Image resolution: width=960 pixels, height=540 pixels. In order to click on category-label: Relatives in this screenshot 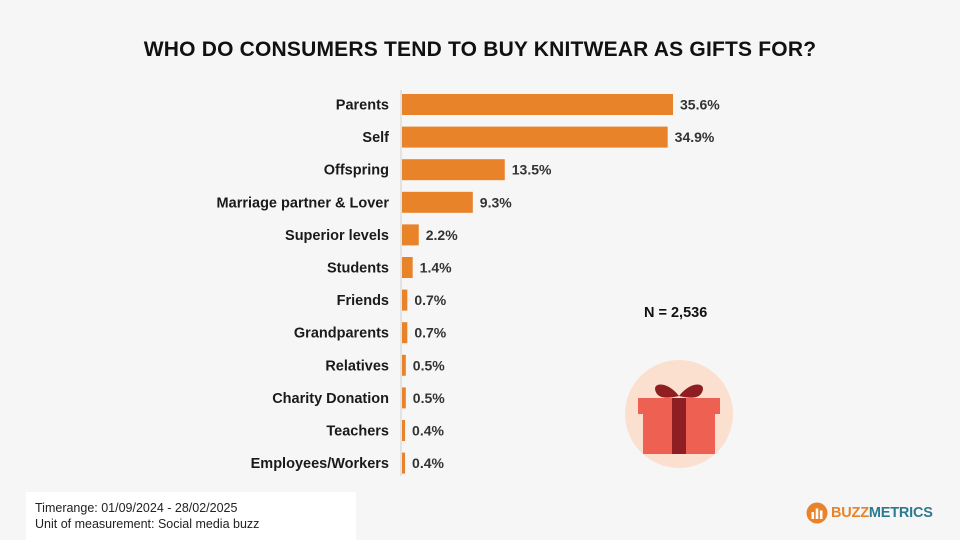, I will do `click(357, 366)`.